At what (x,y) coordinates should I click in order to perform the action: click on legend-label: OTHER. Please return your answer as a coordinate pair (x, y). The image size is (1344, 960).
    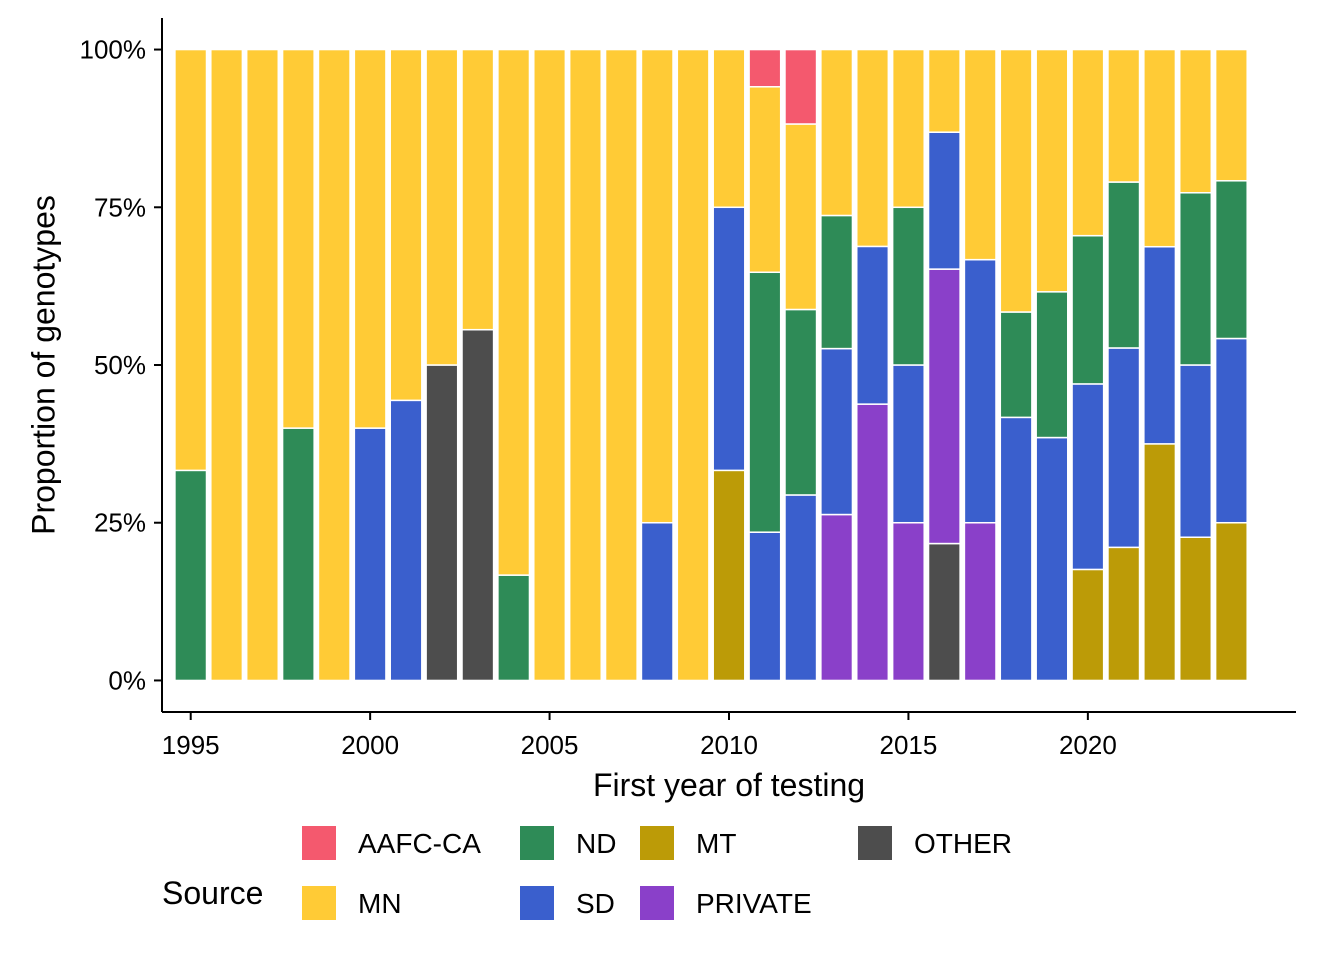
    Looking at the image, I should click on (963, 843).